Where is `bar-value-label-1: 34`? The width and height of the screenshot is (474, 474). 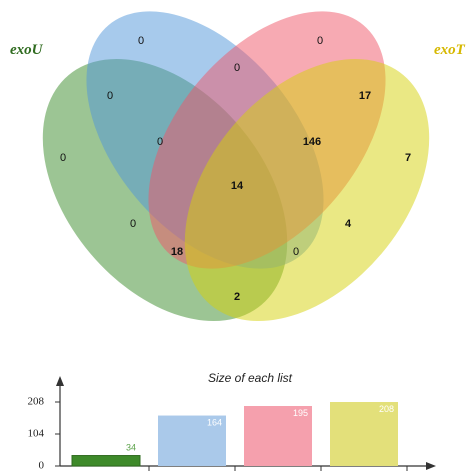
bar-value-label-1: 34 is located at coordinates (131, 448).